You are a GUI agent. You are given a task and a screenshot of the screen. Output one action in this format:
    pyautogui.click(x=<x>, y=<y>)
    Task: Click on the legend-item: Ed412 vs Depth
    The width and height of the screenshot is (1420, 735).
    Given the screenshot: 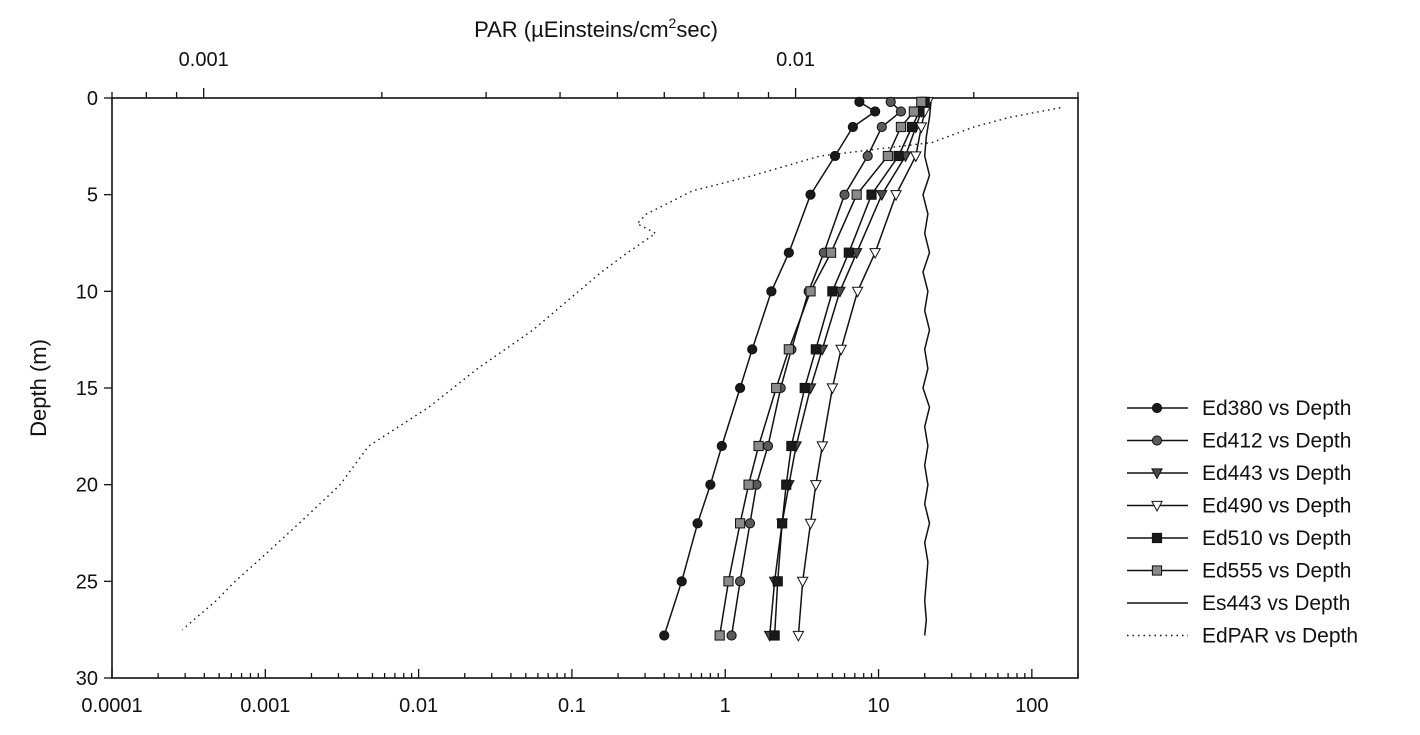 What is the action you would take?
    pyautogui.click(x=1239, y=441)
    